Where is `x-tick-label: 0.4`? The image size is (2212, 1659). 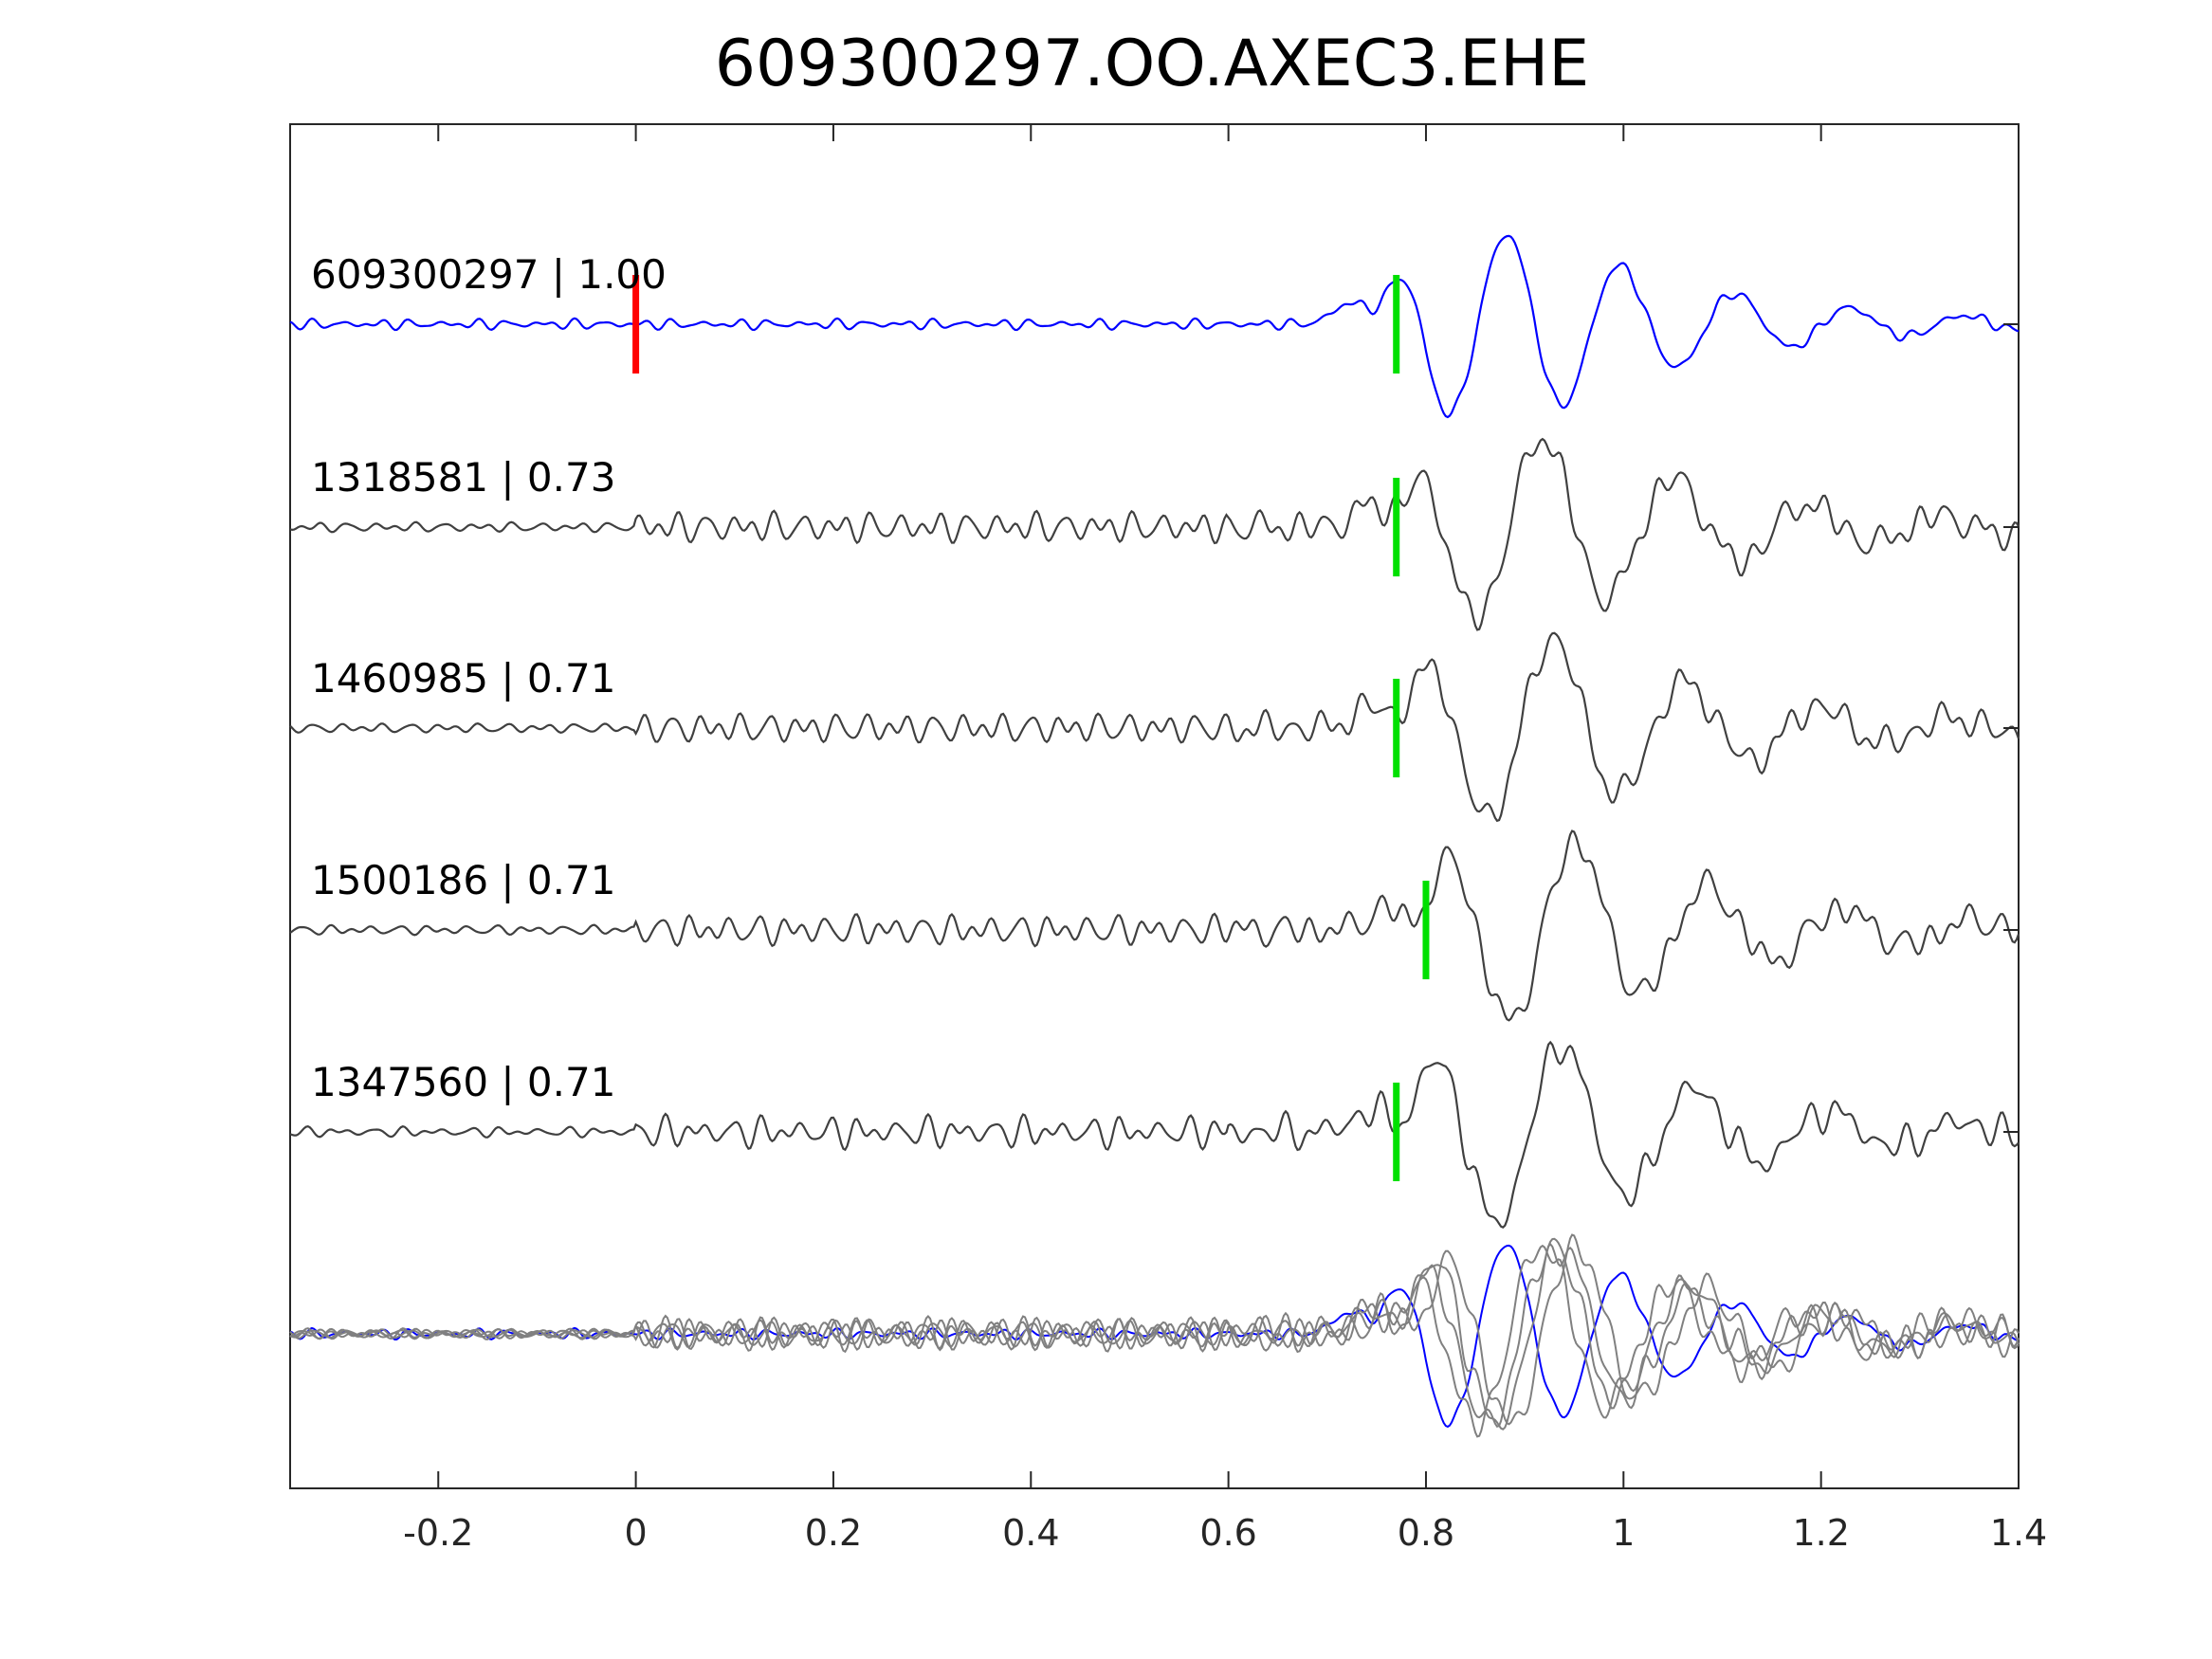 x-tick-label: 0.4 is located at coordinates (1030, 1533).